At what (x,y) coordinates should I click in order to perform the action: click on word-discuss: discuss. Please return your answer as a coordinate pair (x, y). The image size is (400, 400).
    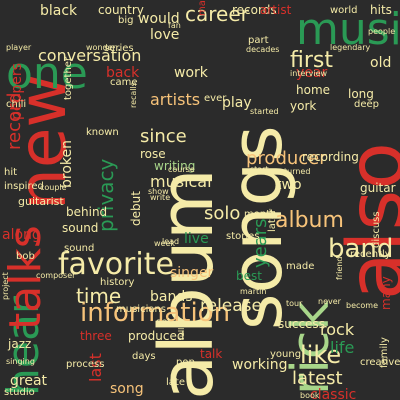
    Looking at the image, I should click on (376, 229).